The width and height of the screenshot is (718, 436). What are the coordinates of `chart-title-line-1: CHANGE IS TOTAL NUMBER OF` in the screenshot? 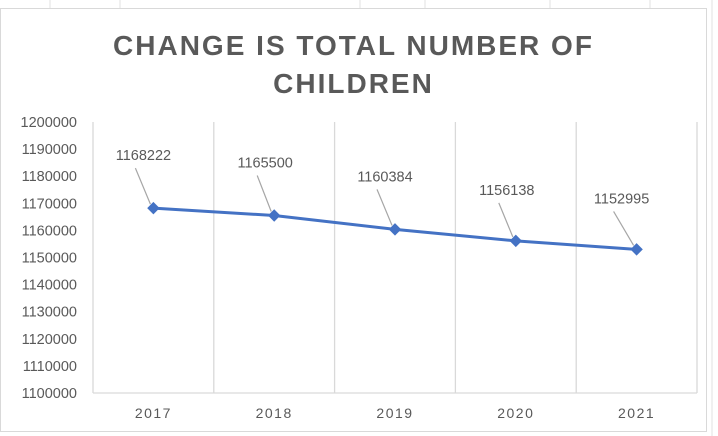 It's located at (353, 45).